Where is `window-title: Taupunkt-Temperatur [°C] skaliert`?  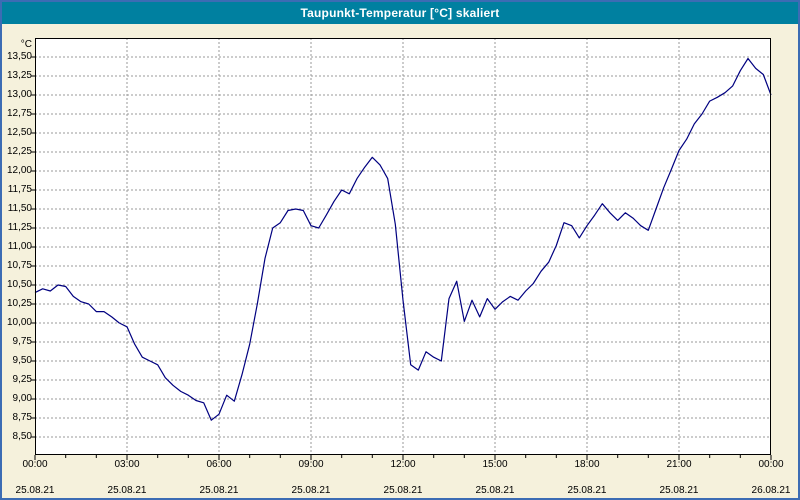 window-title: Taupunkt-Temperatur [°C] skaliert is located at coordinates (400, 13).